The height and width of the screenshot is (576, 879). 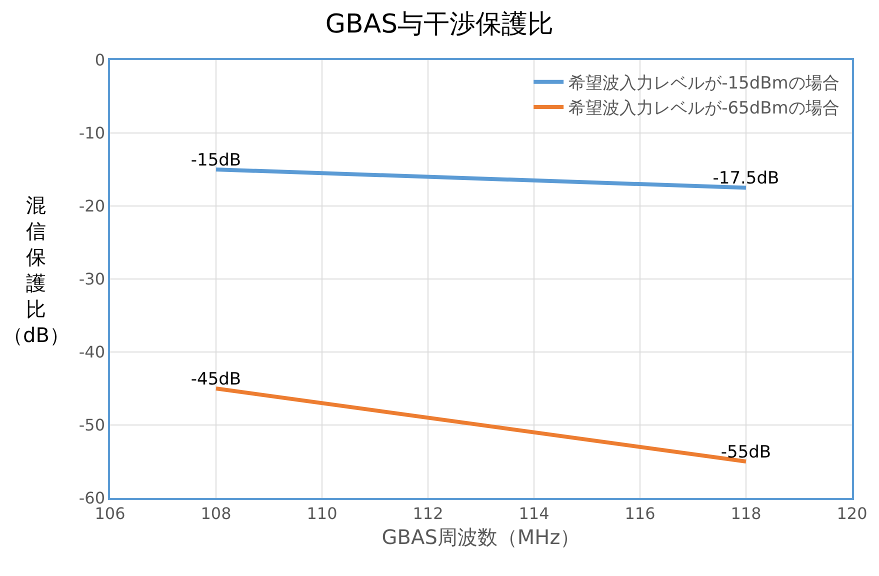 I want to click on x-tick-label: 110, so click(x=322, y=513).